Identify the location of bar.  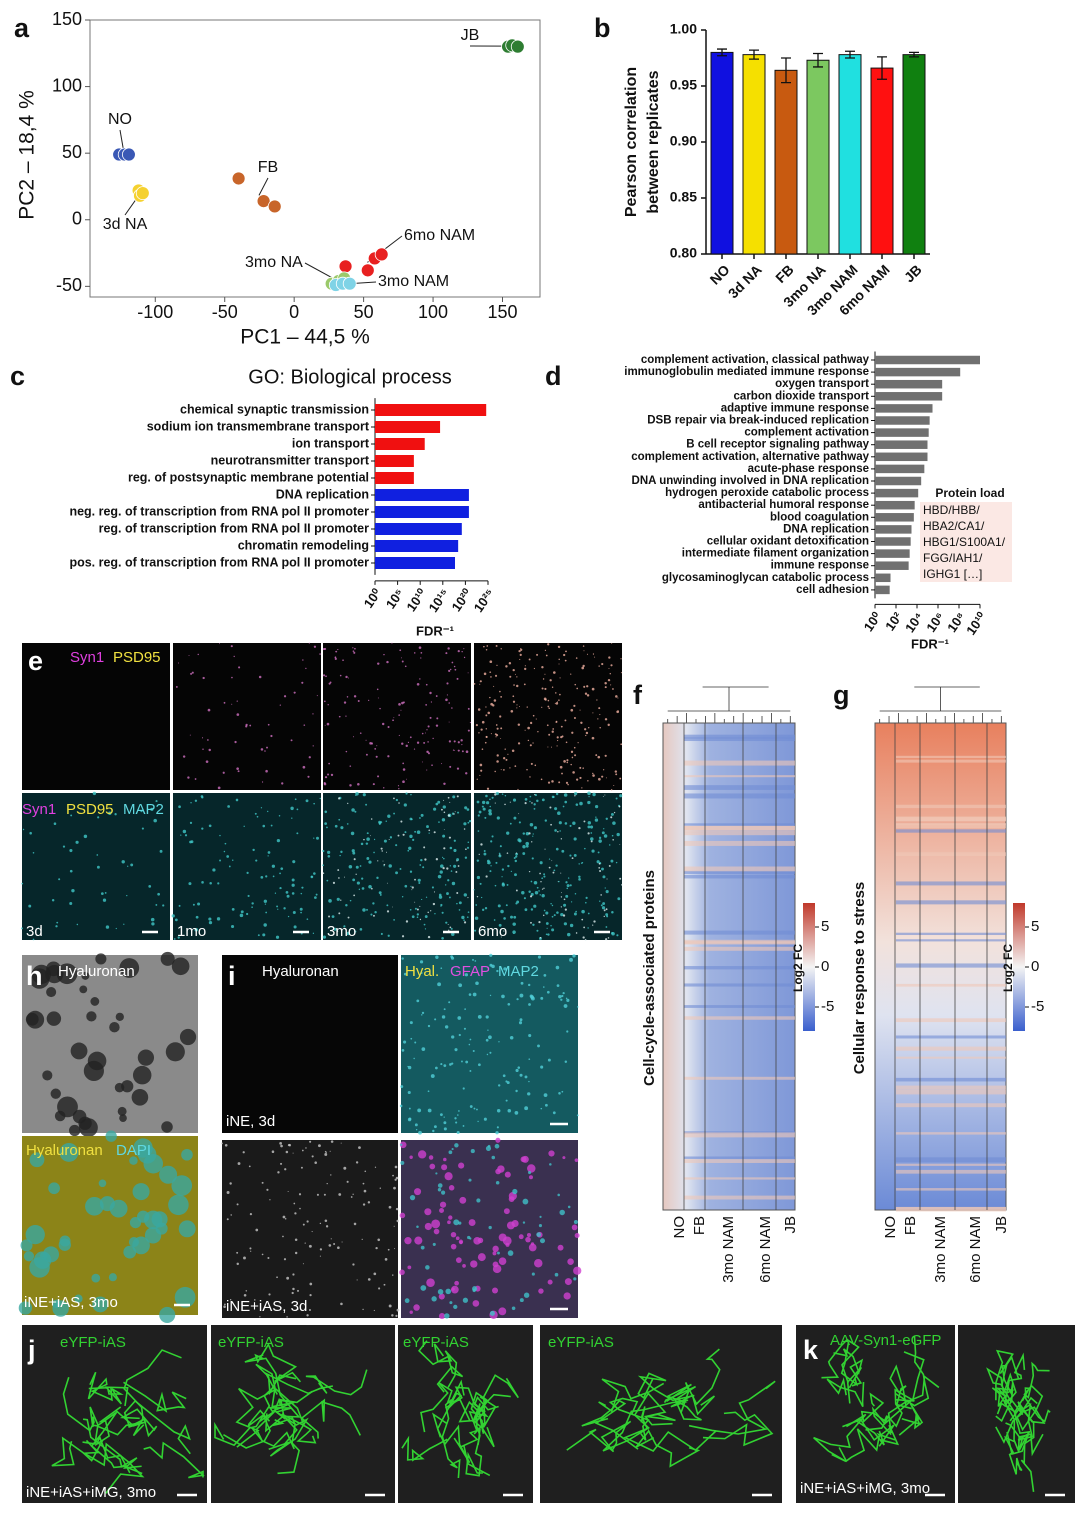
(895, 505).